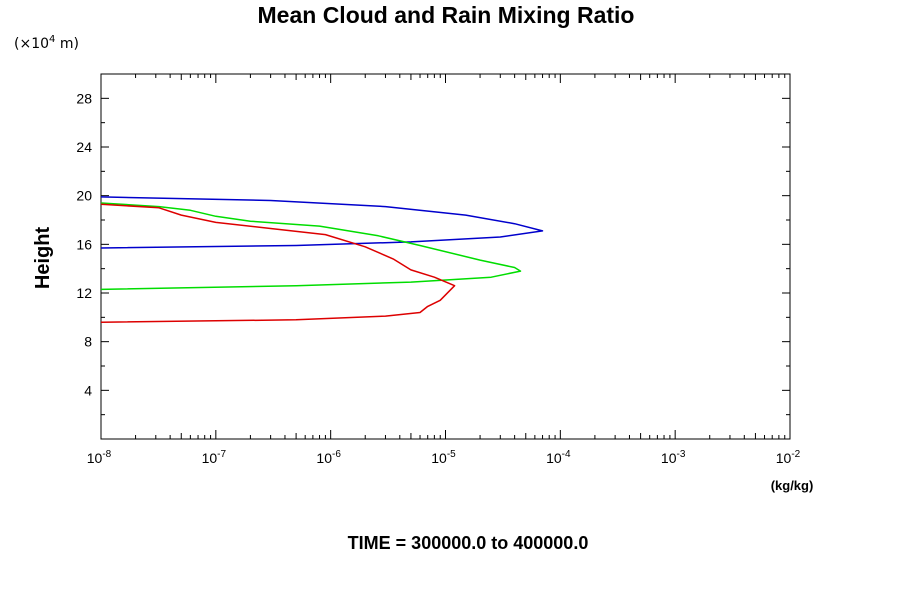 The width and height of the screenshot is (900, 600). What do you see at coordinates (88, 390) in the screenshot?
I see `y-tick-label: 4` at bounding box center [88, 390].